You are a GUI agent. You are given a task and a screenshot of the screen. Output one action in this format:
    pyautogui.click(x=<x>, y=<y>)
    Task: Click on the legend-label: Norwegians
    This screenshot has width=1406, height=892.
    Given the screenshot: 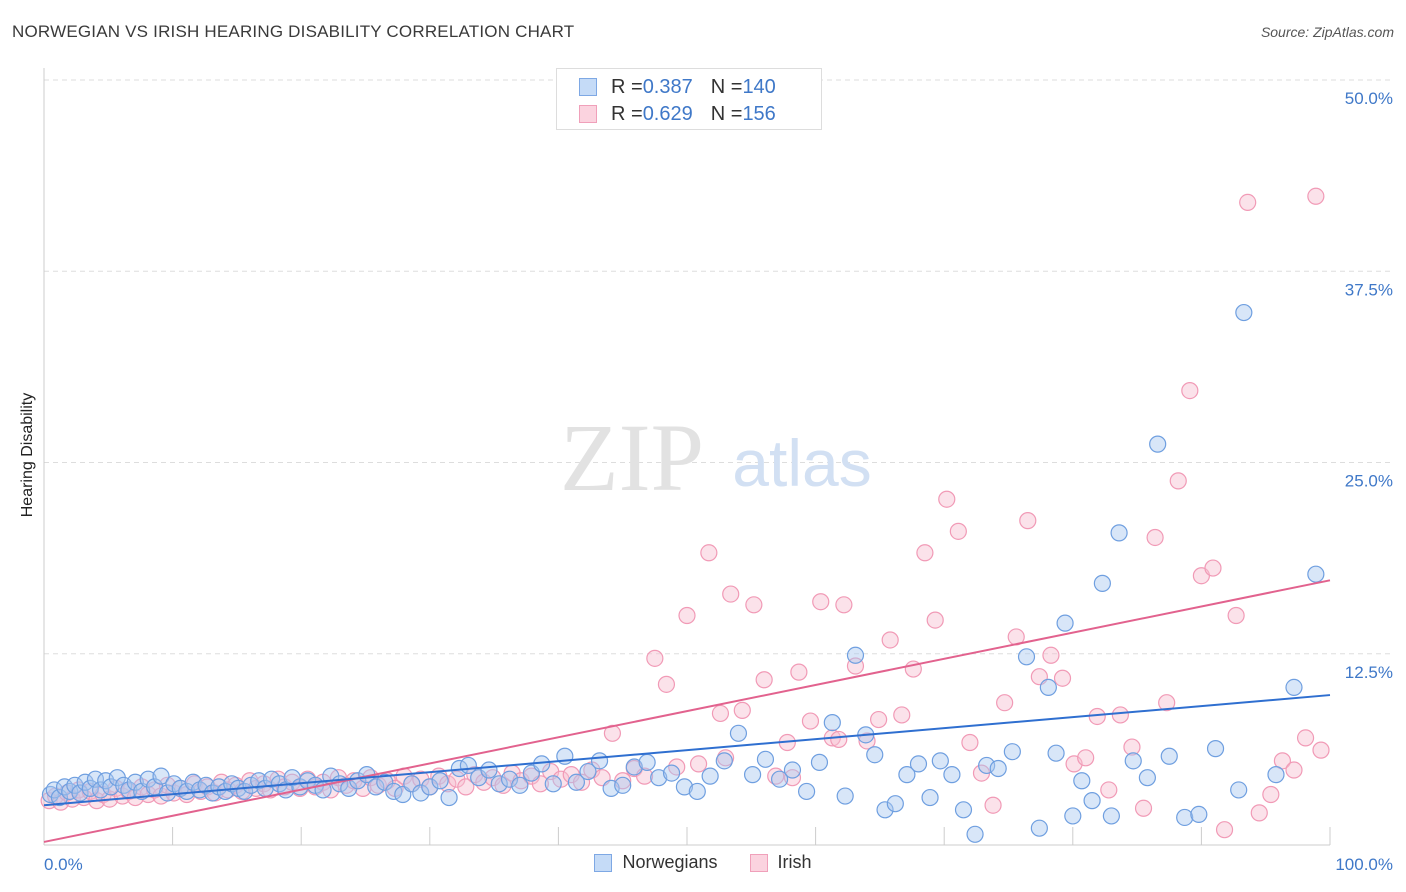 What is the action you would take?
    pyautogui.click(x=670, y=862)
    